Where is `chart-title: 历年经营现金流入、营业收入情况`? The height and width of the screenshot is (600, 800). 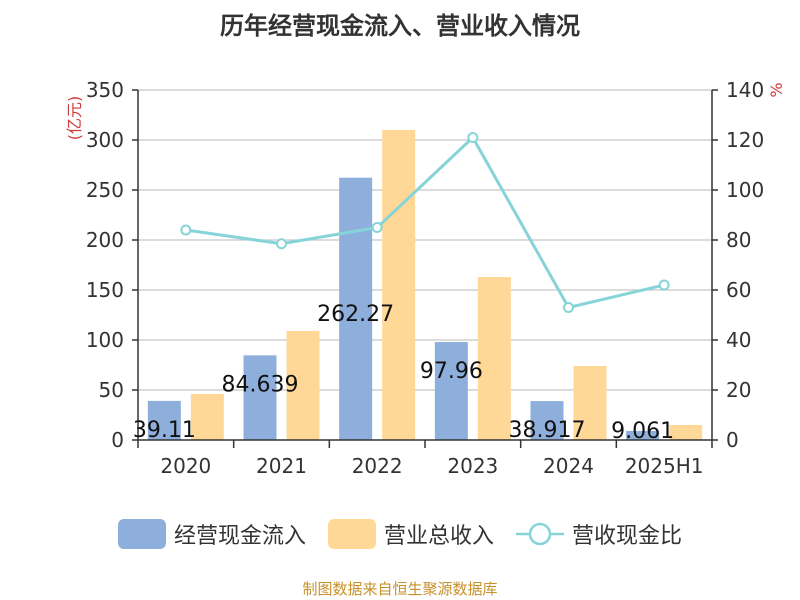
chart-title: 历年经营现金流入、营业收入情况 is located at coordinates (400, 26).